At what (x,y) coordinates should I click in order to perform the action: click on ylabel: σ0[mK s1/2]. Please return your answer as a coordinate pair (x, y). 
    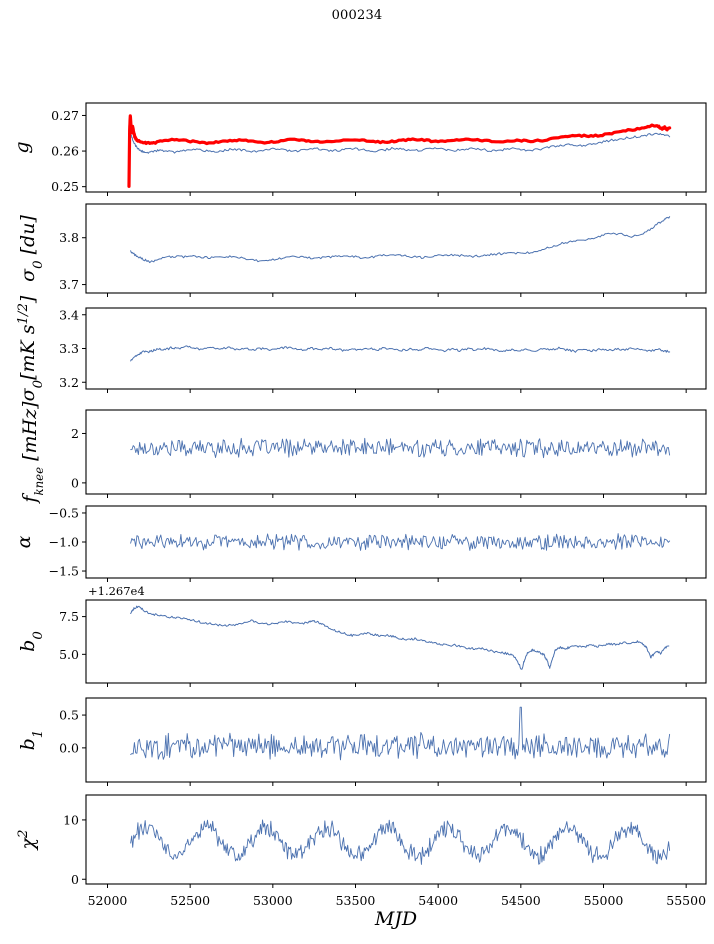
    Looking at the image, I should click on (31, 348).